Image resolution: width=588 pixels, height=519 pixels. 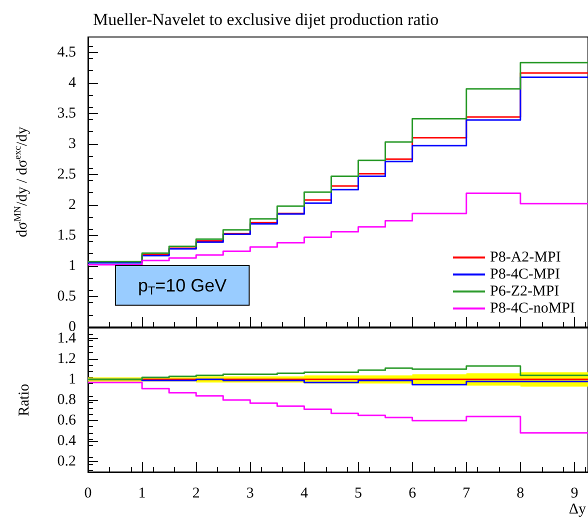 What do you see at coordinates (66, 113) in the screenshot?
I see `y-tick-label: 3.5` at bounding box center [66, 113].